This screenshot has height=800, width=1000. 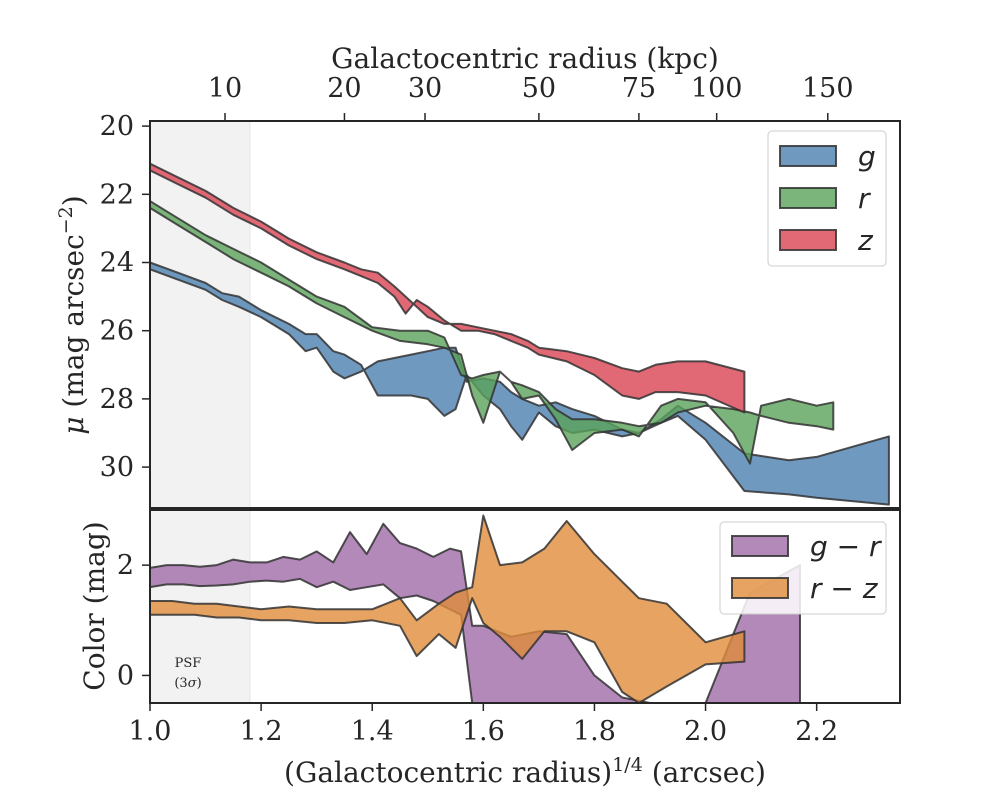 What do you see at coordinates (117, 126) in the screenshot?
I see `y-tick-label: 20` at bounding box center [117, 126].